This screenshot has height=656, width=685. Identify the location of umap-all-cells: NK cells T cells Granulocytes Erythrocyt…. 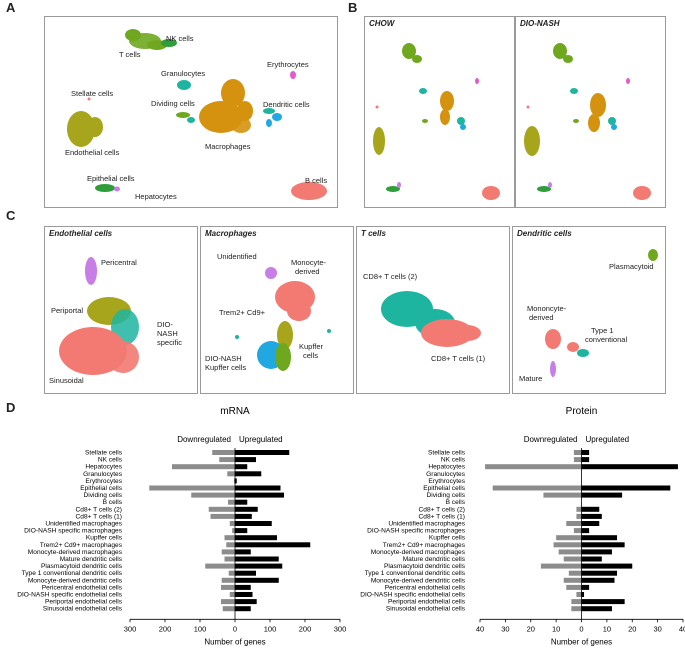
(191, 112).